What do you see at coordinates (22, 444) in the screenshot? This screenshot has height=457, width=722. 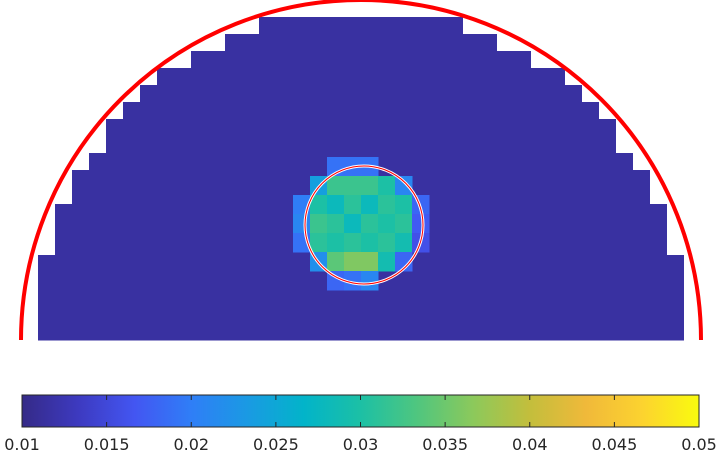 I see `colorbar-tick-label: 0.01` at bounding box center [22, 444].